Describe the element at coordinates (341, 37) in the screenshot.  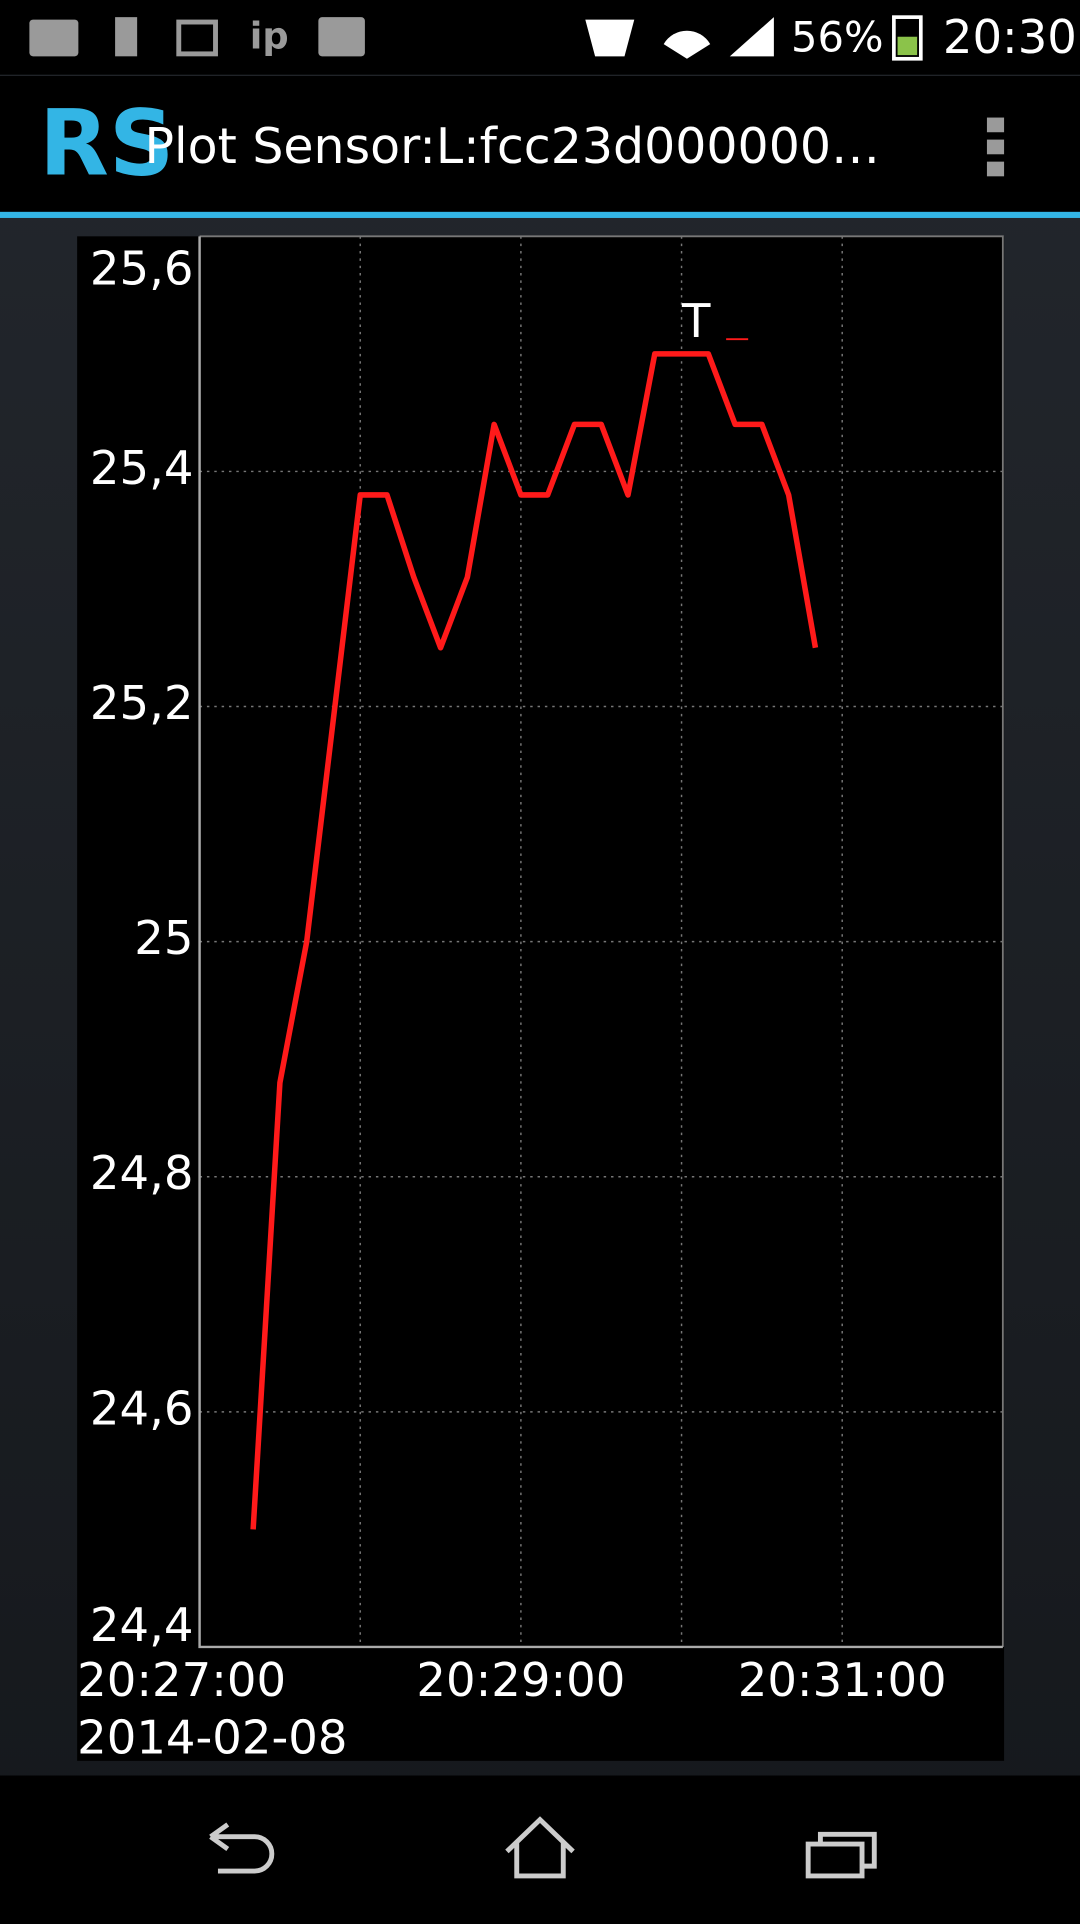
I see `store-icon` at that location.